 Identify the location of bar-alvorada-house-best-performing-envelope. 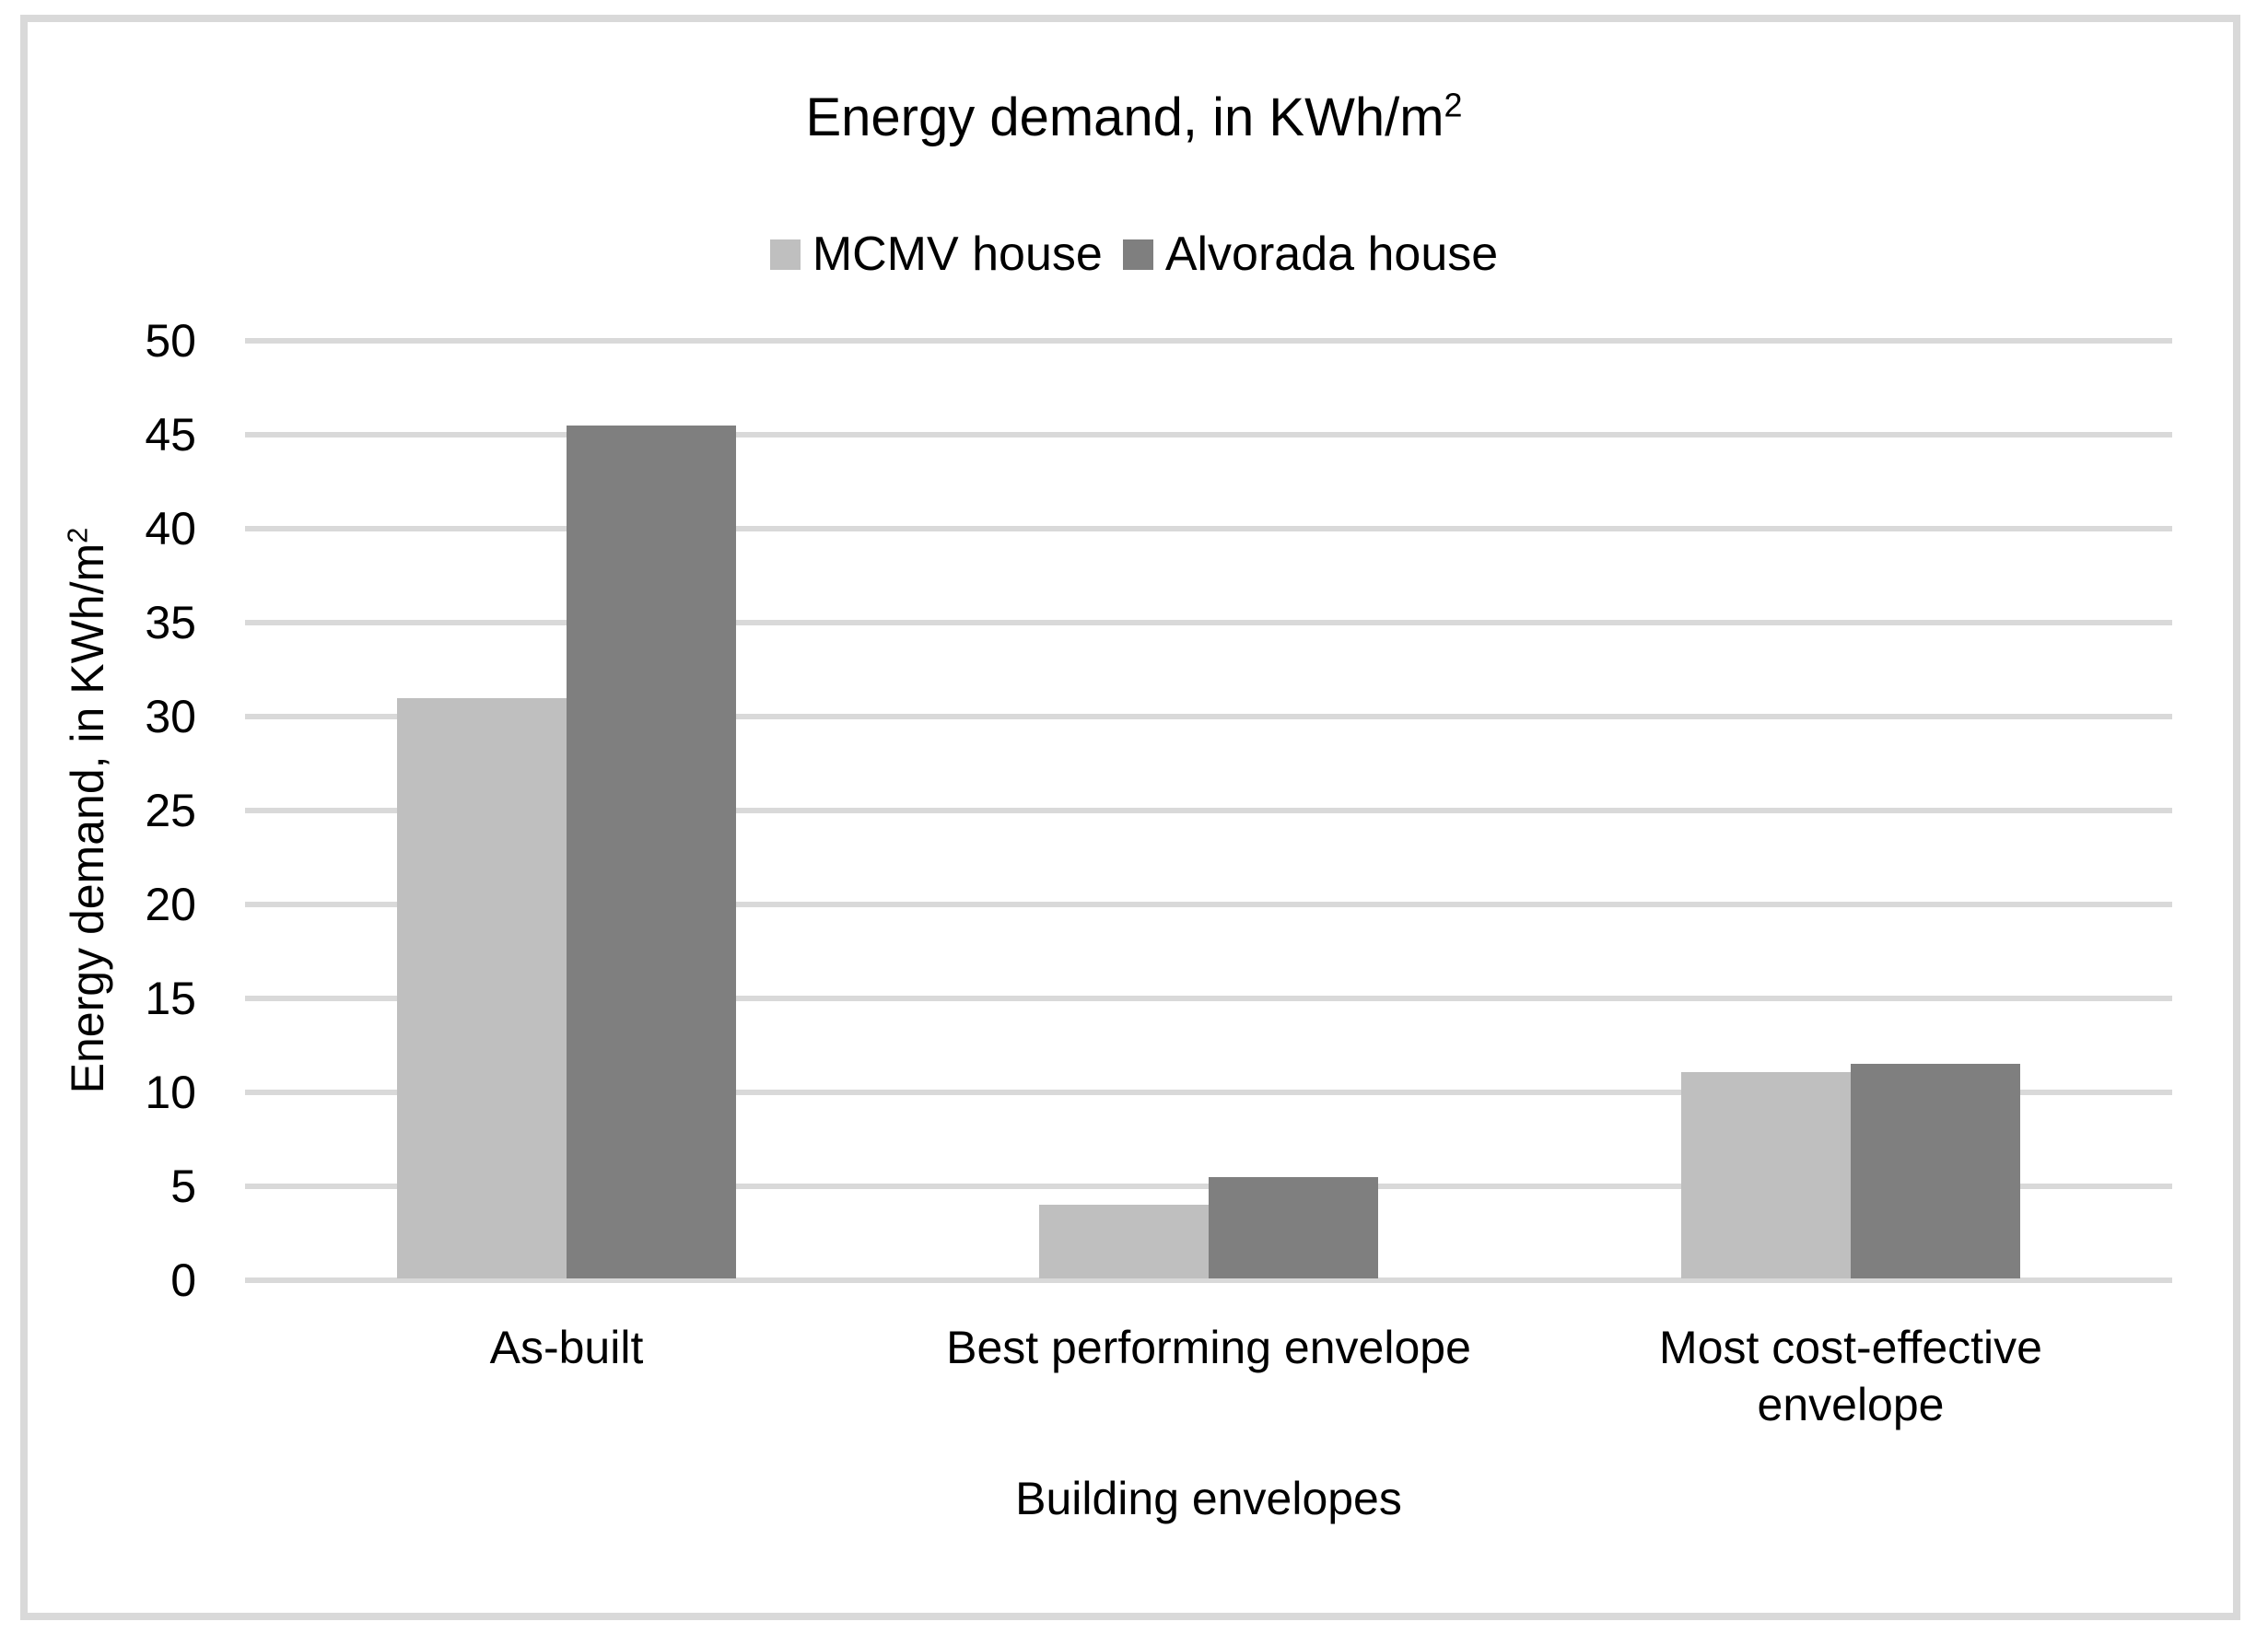
(1293, 1227).